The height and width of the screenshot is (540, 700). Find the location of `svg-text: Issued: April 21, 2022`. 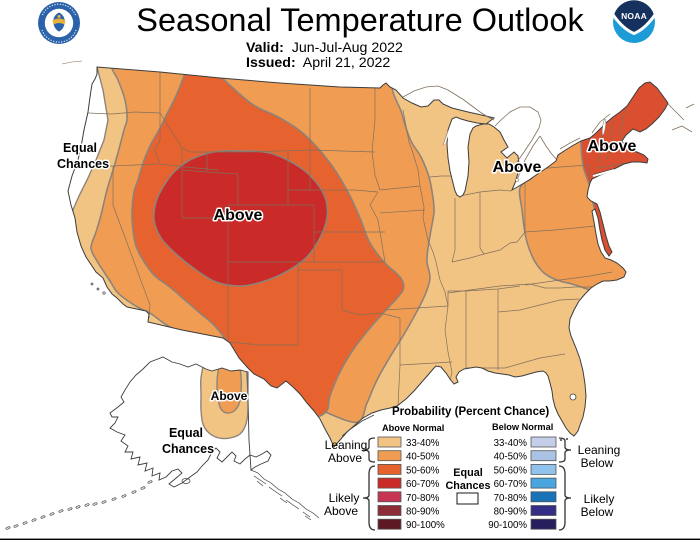

svg-text: Issued: April 21, 2022 is located at coordinates (318, 63).